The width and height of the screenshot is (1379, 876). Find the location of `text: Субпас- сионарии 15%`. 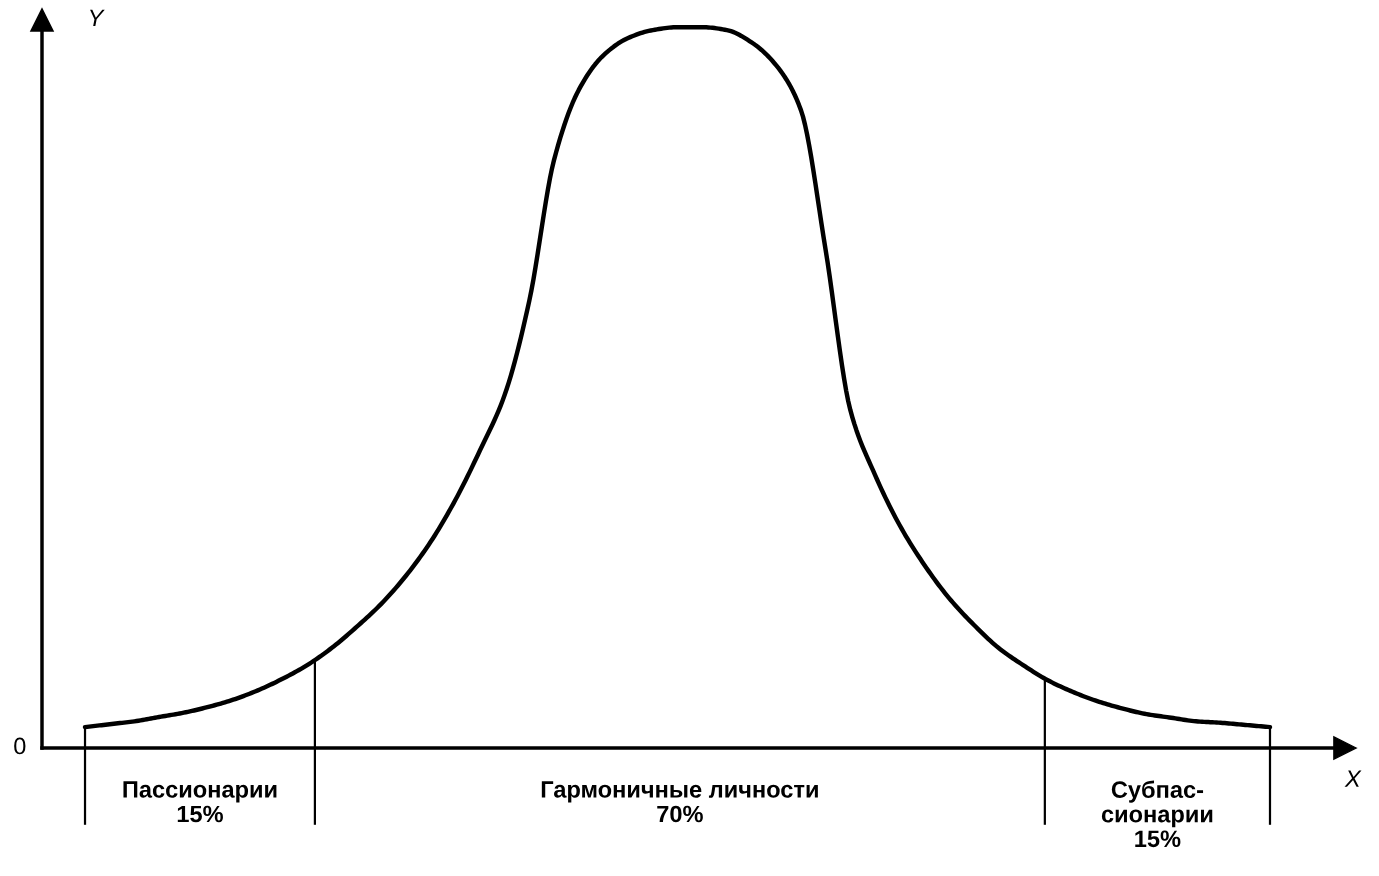

text: Субпас- сионарии 15% is located at coordinates (1157, 814).